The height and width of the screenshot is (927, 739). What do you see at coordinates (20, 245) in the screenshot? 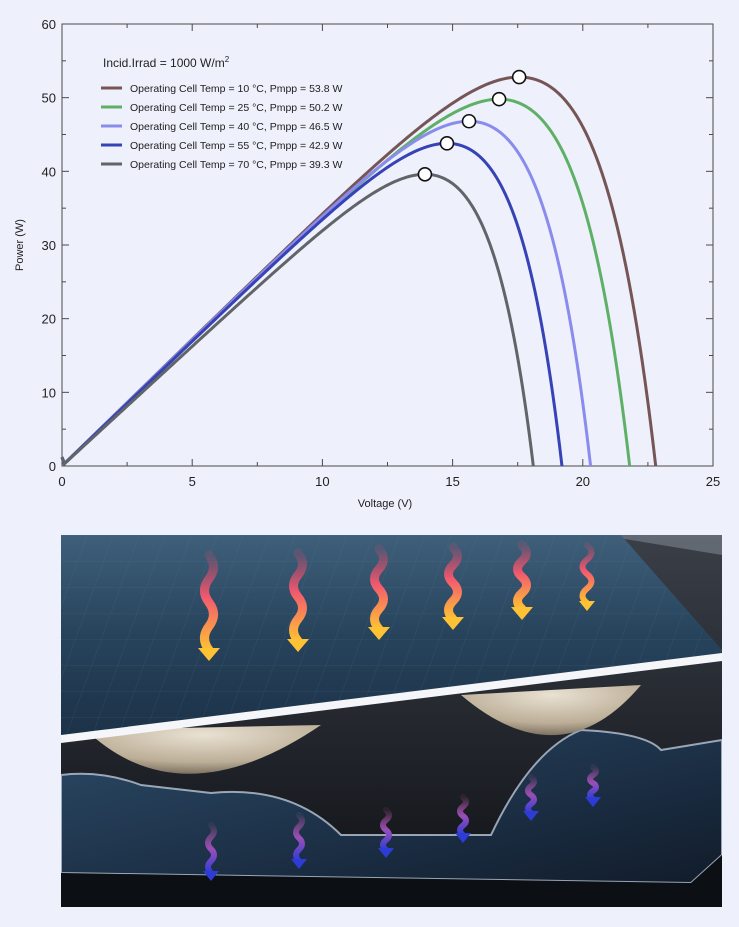
I see `y-axis-title: Power (W)` at bounding box center [20, 245].